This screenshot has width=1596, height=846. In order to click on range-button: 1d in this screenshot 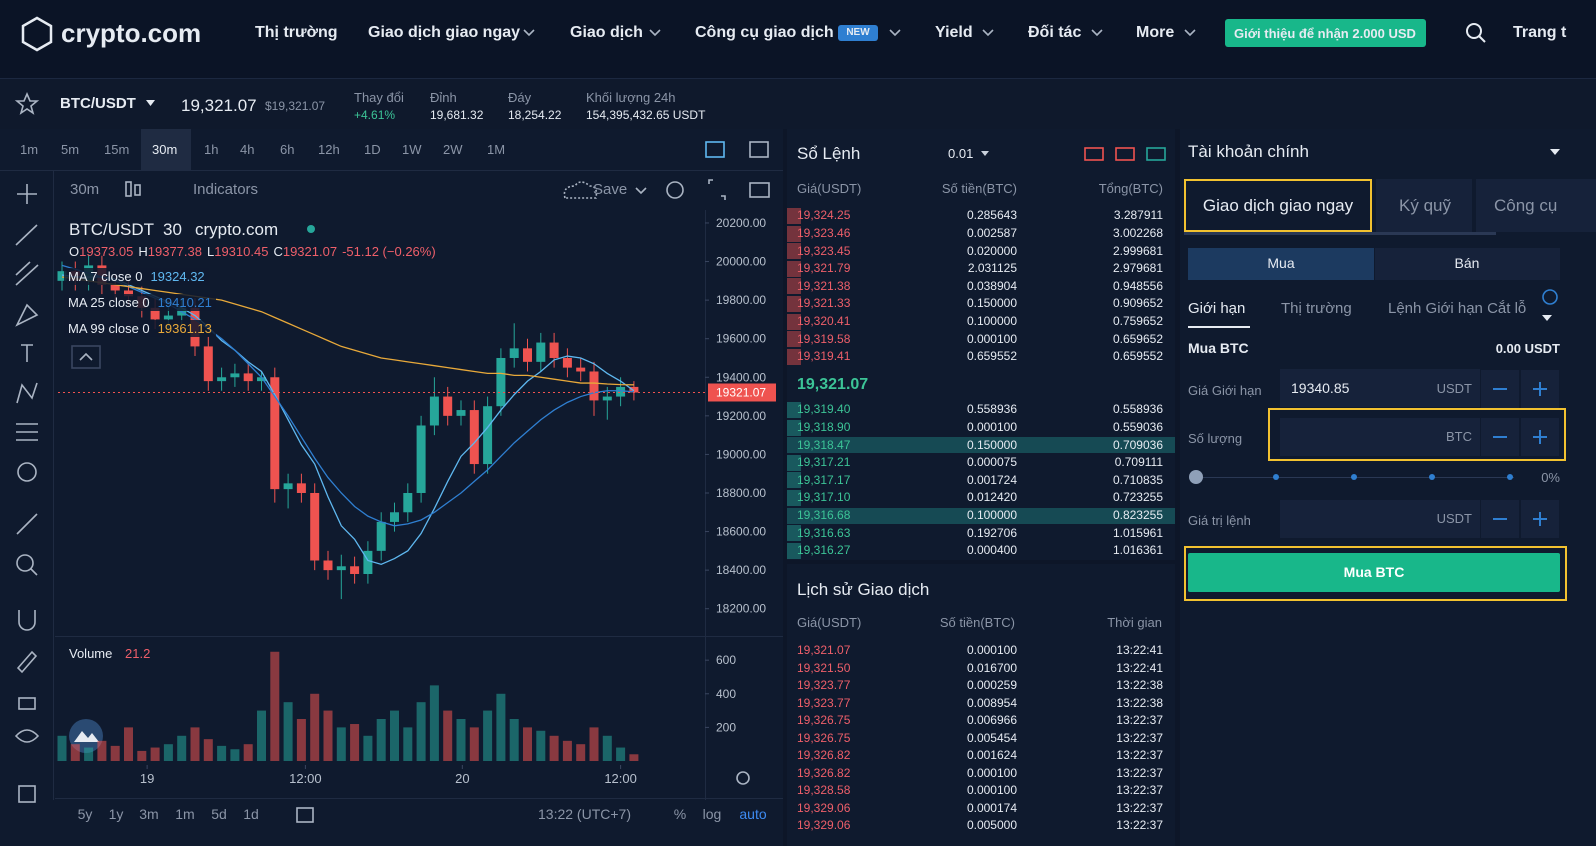, I will do `click(251, 814)`.